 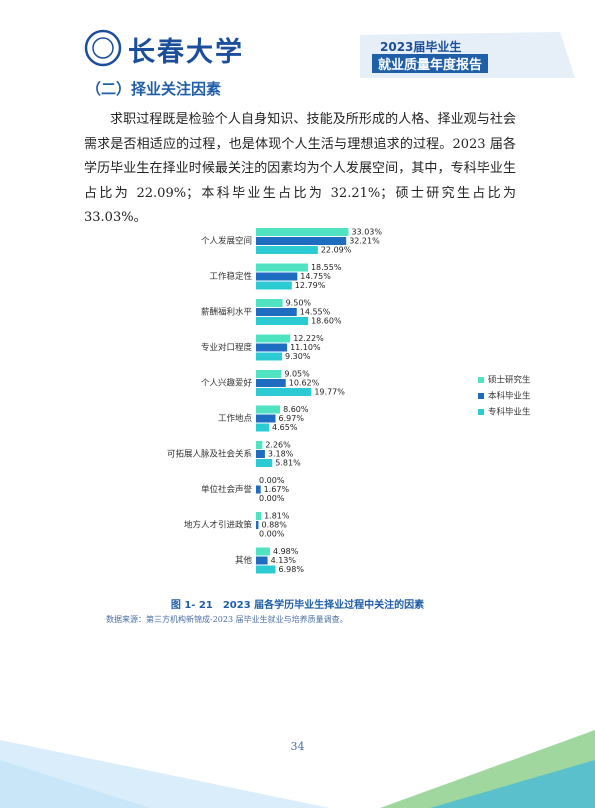 What do you see at coordinates (277, 489) in the screenshot?
I see `value-label: 1.67%` at bounding box center [277, 489].